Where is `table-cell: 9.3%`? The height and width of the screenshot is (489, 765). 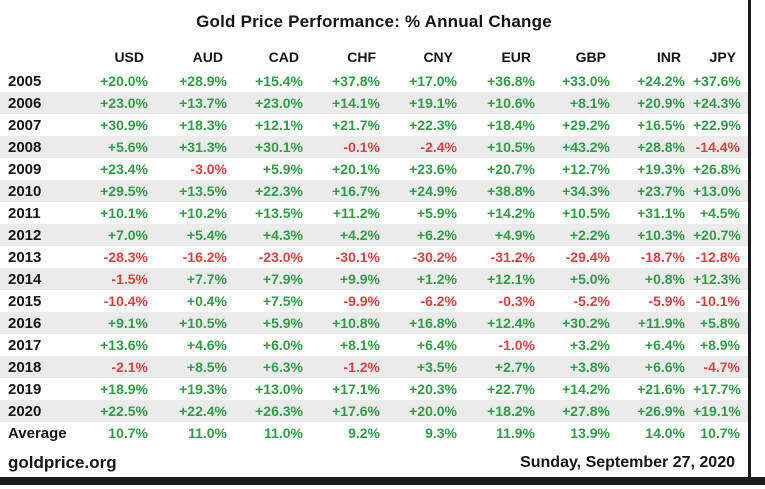
table-cell: 9.3% is located at coordinates (441, 433).